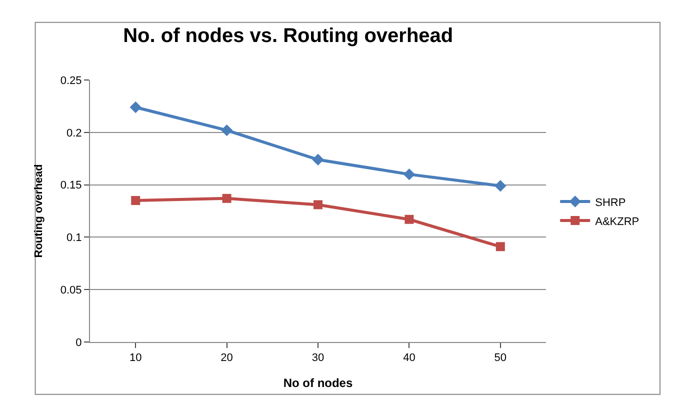 Image resolution: width=686 pixels, height=400 pixels. I want to click on chart-title: No. of nodes vs. Routing overhead, so click(288, 36).